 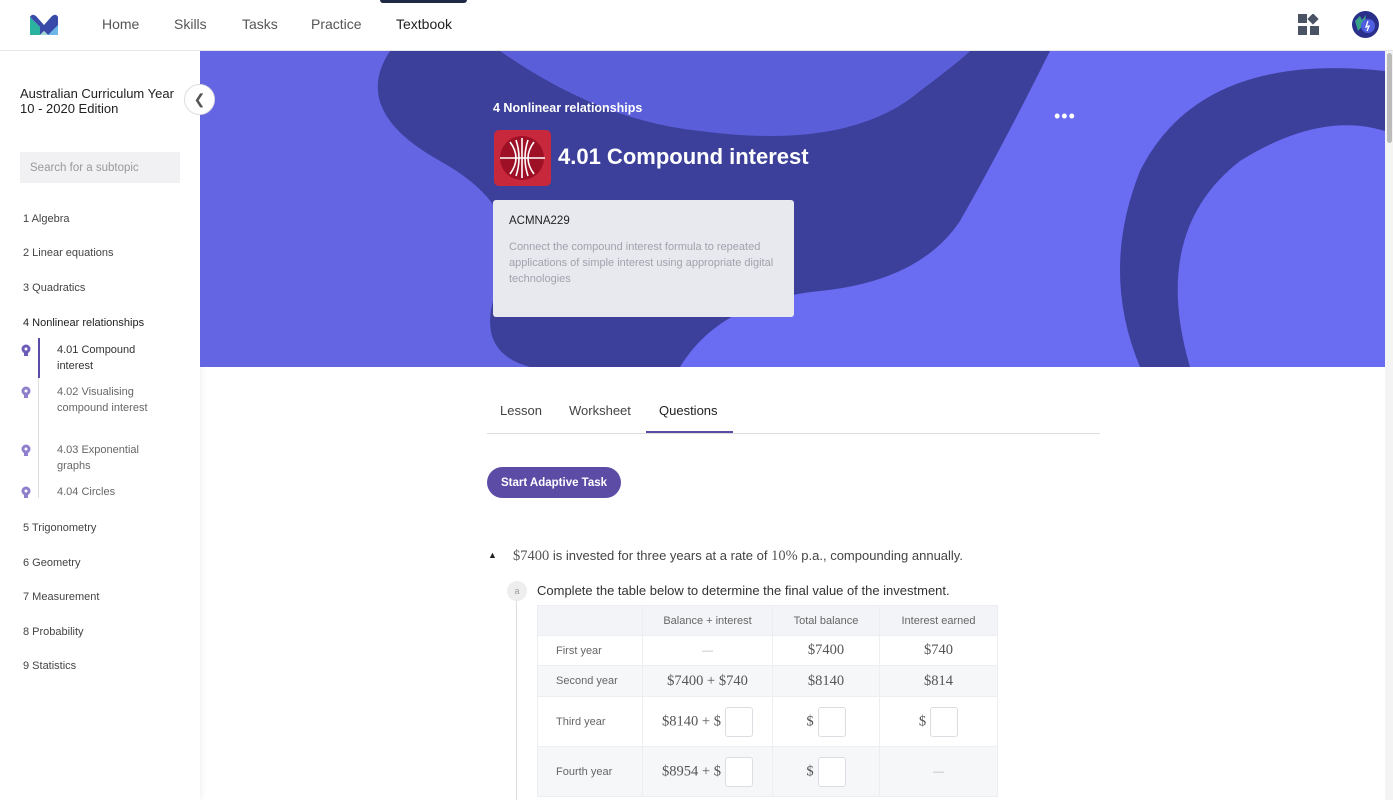 I want to click on user-avatar, so click(x=1365, y=24).